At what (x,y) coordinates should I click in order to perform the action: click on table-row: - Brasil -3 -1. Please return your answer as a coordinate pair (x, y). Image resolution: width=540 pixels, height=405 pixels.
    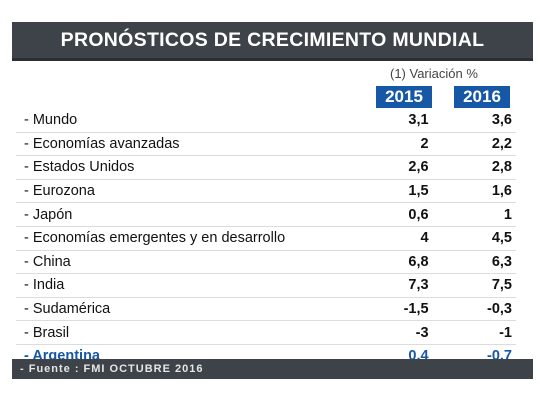
    Looking at the image, I should click on (266, 332).